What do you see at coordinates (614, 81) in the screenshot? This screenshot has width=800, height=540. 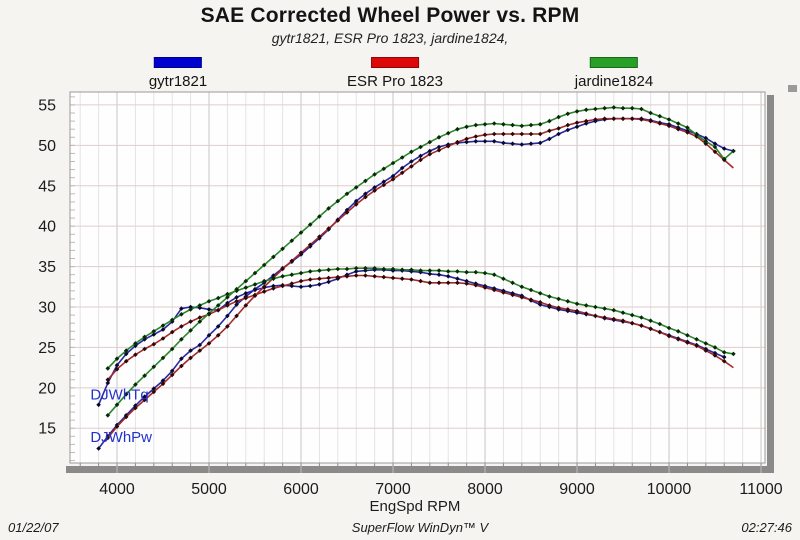 I see `legend-label: jardine1824` at bounding box center [614, 81].